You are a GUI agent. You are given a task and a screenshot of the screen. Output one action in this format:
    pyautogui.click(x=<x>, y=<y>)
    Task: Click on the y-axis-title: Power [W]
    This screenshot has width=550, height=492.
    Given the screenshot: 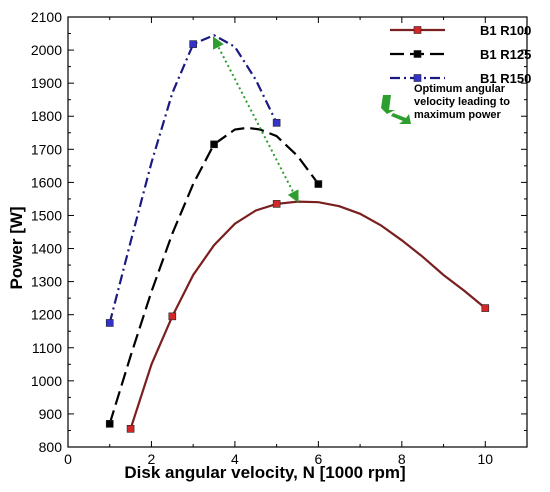 What is the action you would take?
    pyautogui.click(x=16, y=247)
    